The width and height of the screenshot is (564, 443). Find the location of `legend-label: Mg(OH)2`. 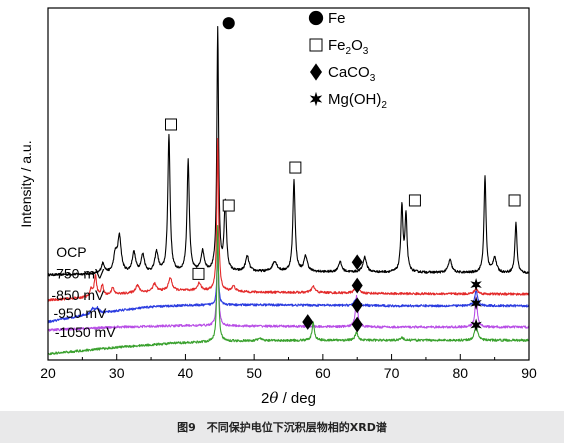

legend-label: Mg(OH)2 is located at coordinates (357, 101).